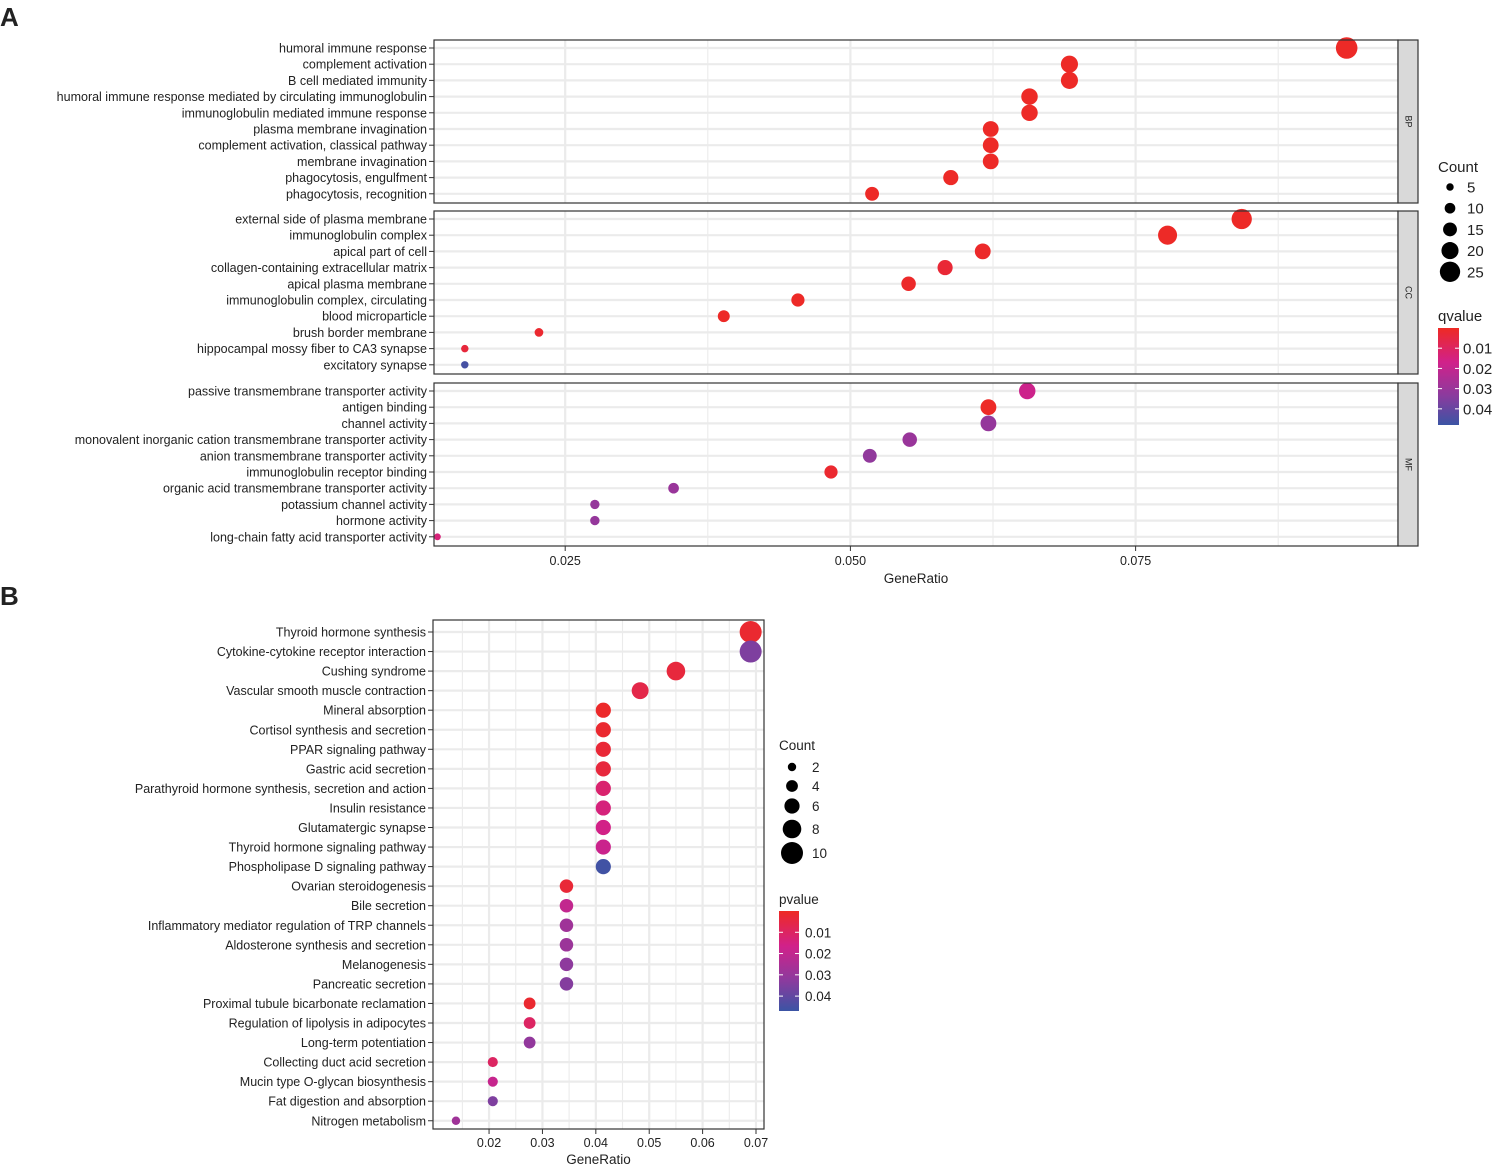 This screenshot has width=1496, height=1167. What do you see at coordinates (818, 996) in the screenshot?
I see `panel-b-color-legend-label: 0.04` at bounding box center [818, 996].